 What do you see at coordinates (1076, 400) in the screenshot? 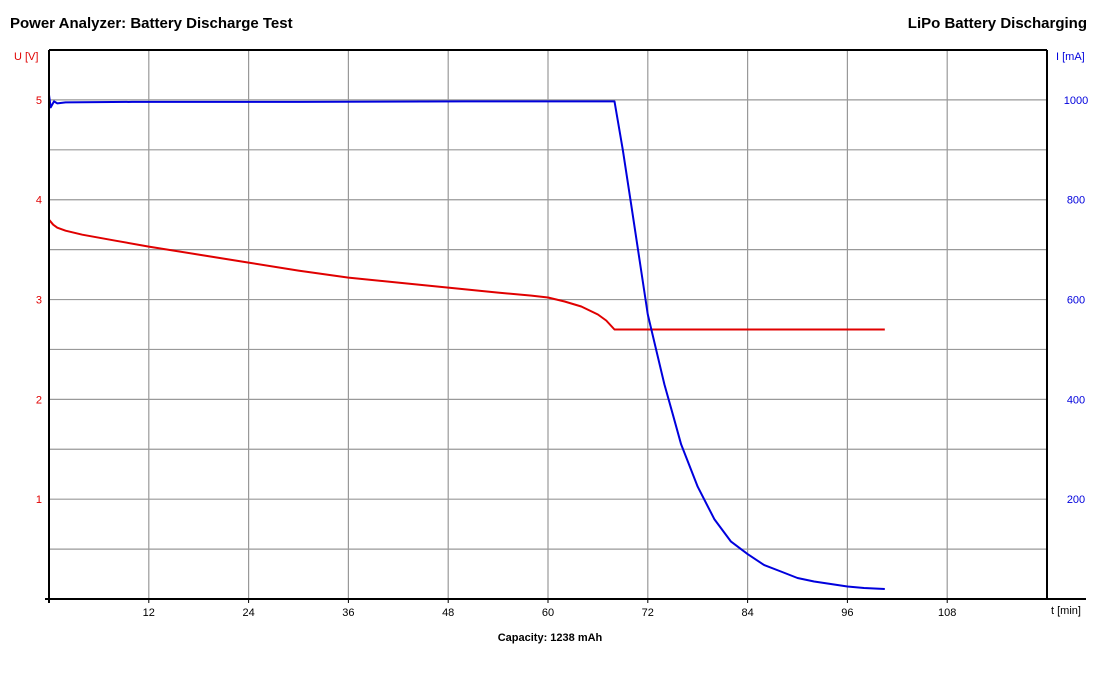
I see `y-right-tick-label: 400` at bounding box center [1076, 400].